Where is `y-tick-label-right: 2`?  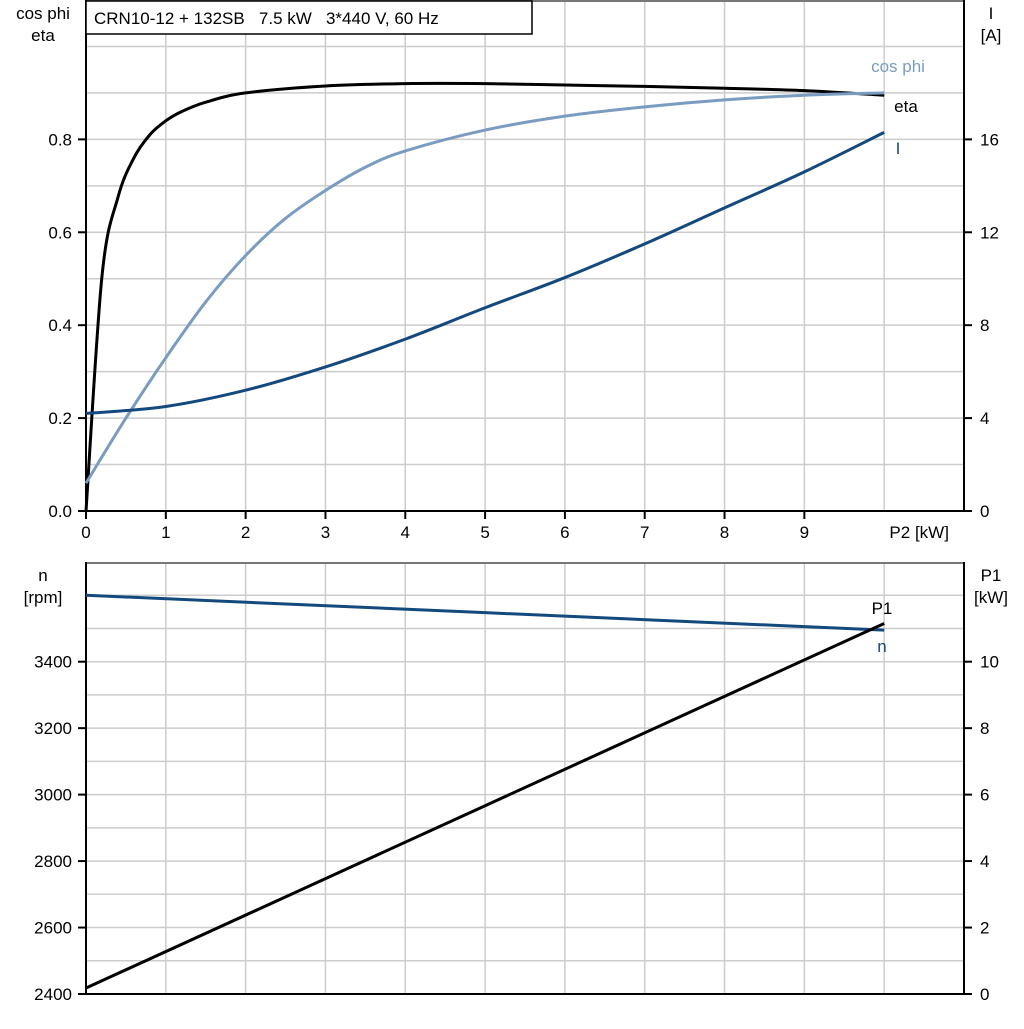
y-tick-label-right: 2 is located at coordinates (984, 928).